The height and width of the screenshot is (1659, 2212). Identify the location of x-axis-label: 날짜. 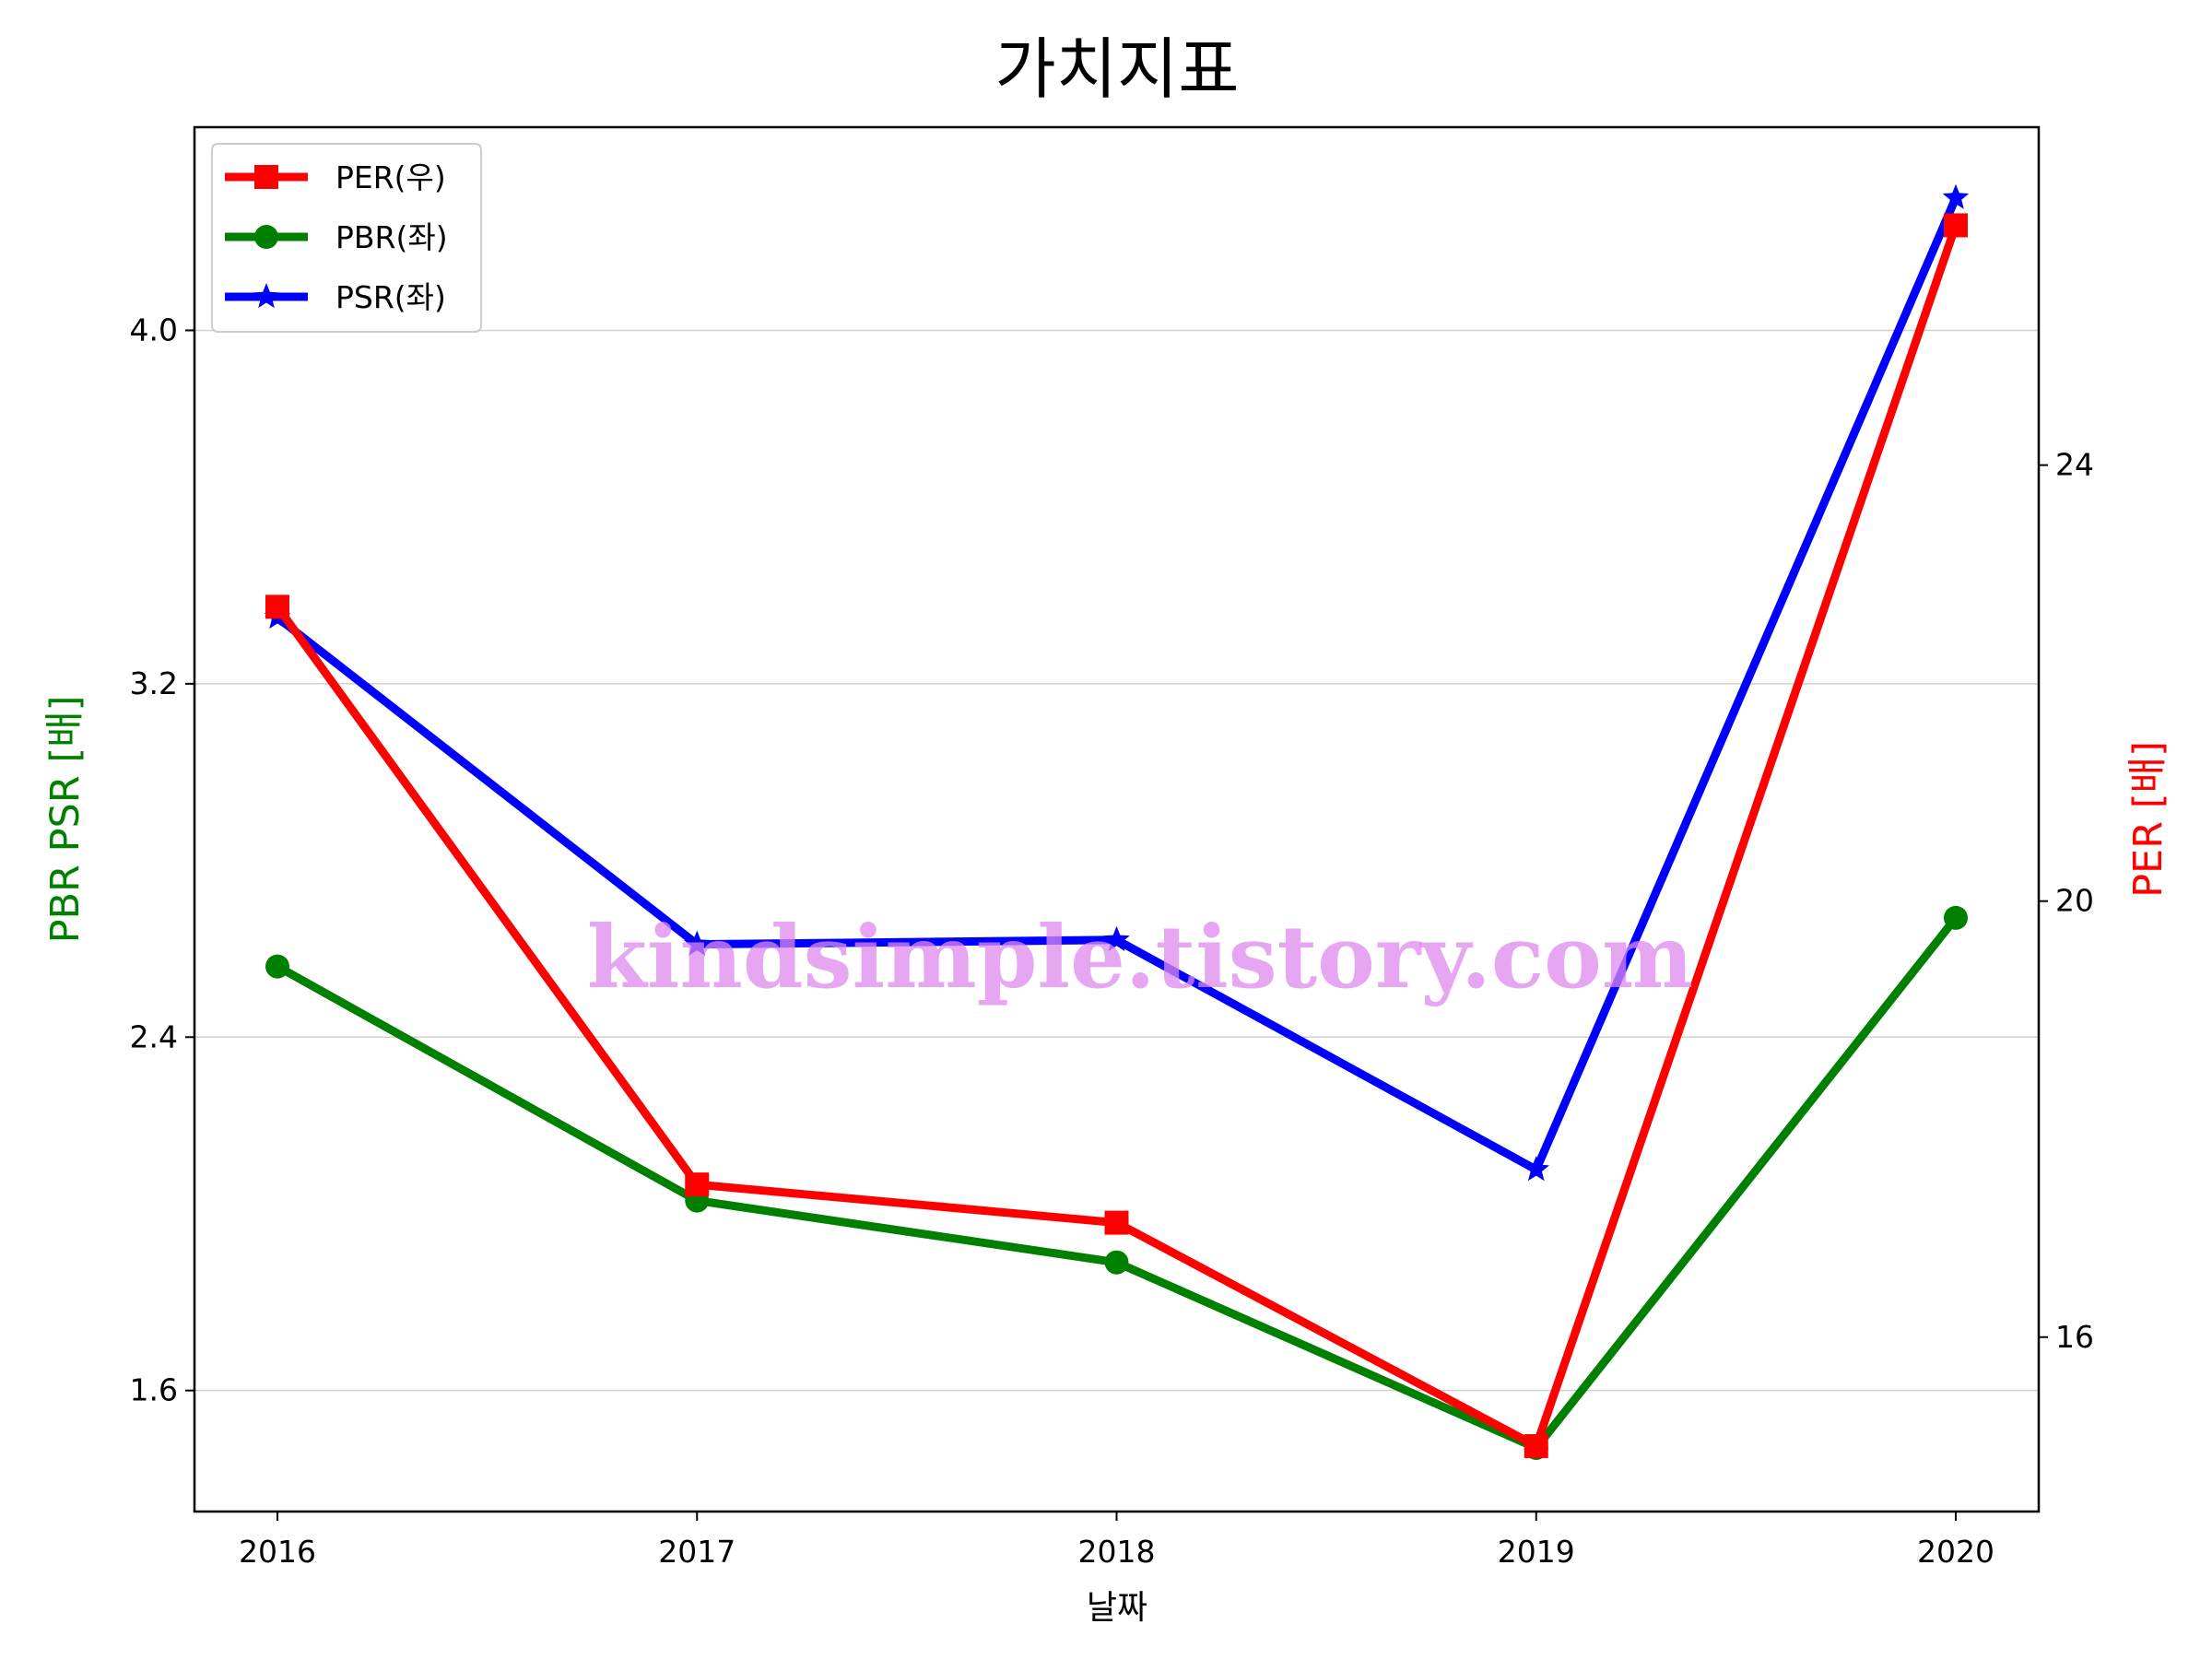
(1117, 1608).